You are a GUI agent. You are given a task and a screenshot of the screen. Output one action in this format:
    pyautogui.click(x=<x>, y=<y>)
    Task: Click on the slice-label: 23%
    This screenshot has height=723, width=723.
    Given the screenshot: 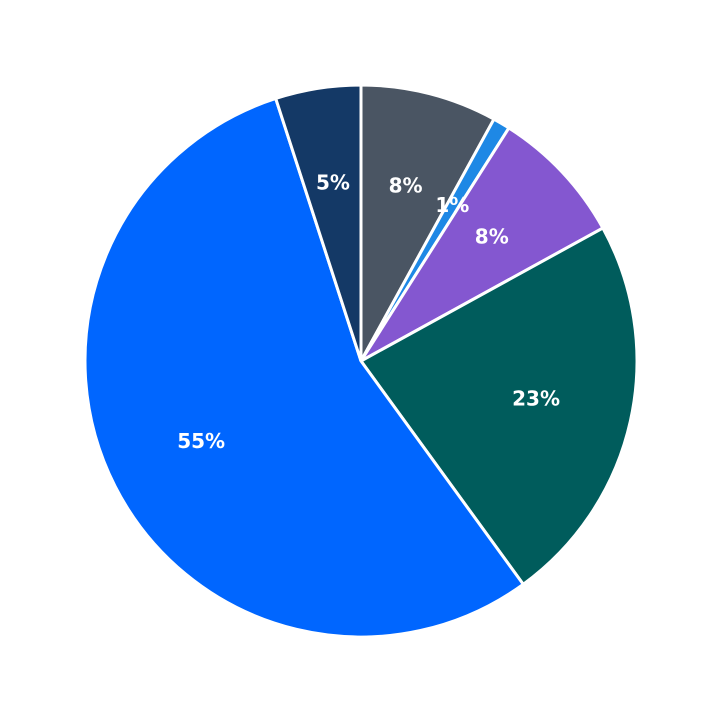 What is the action you would take?
    pyautogui.click(x=536, y=399)
    